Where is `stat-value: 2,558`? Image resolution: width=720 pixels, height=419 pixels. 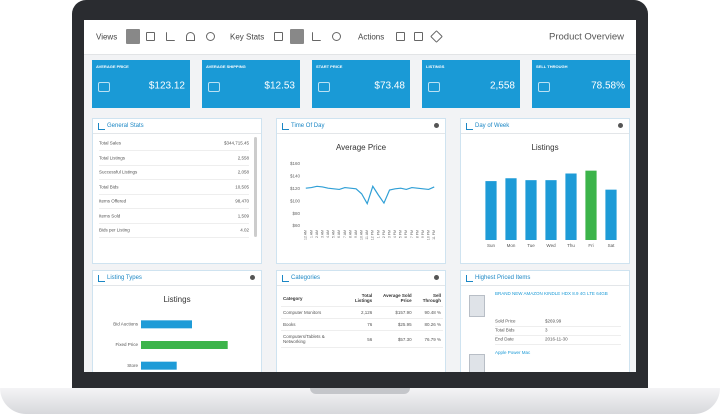
stat-value: 2,558 is located at coordinates (243, 157).